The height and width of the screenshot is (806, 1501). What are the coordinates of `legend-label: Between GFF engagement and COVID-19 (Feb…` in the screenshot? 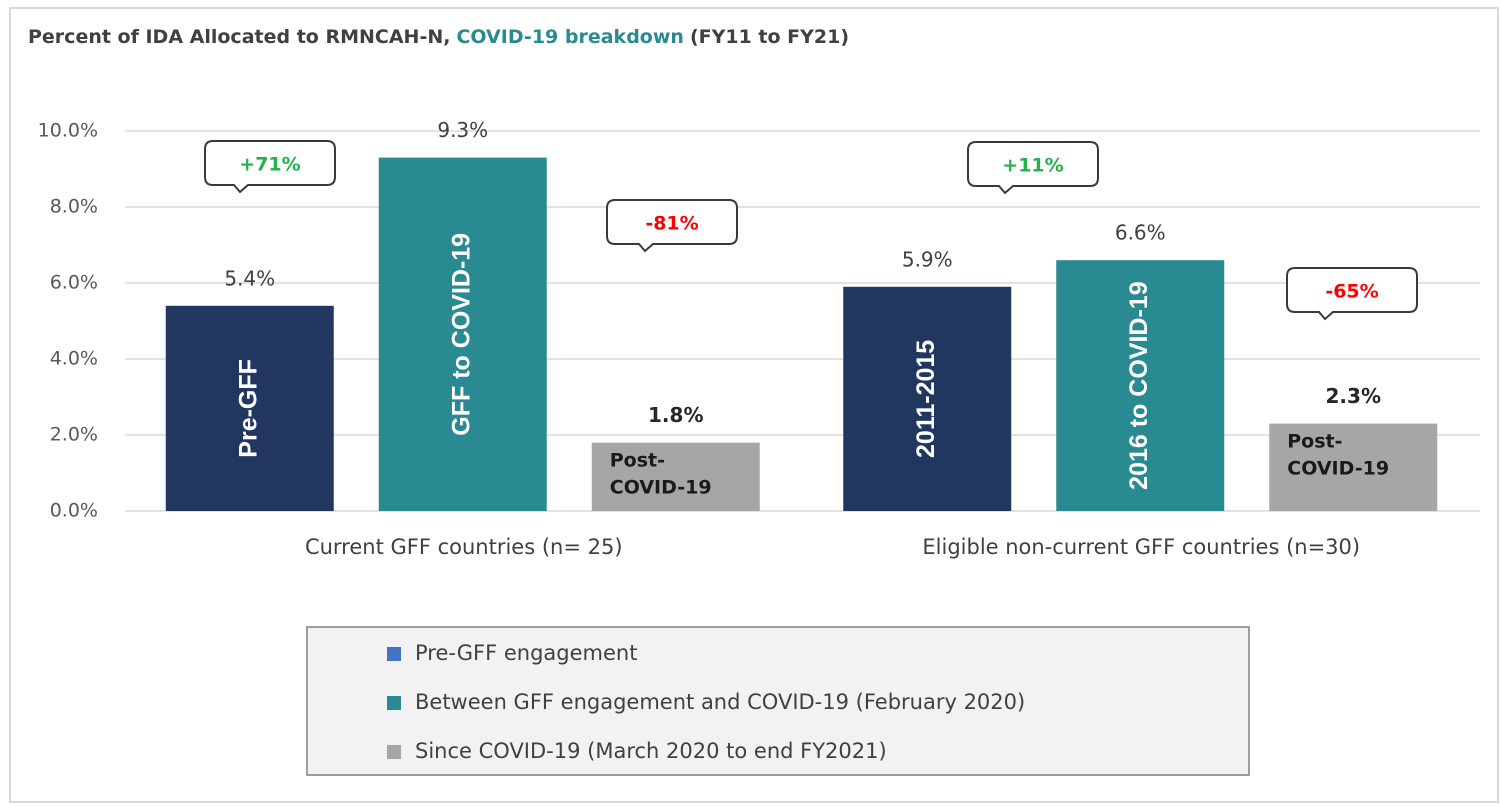 It's located at (720, 702).